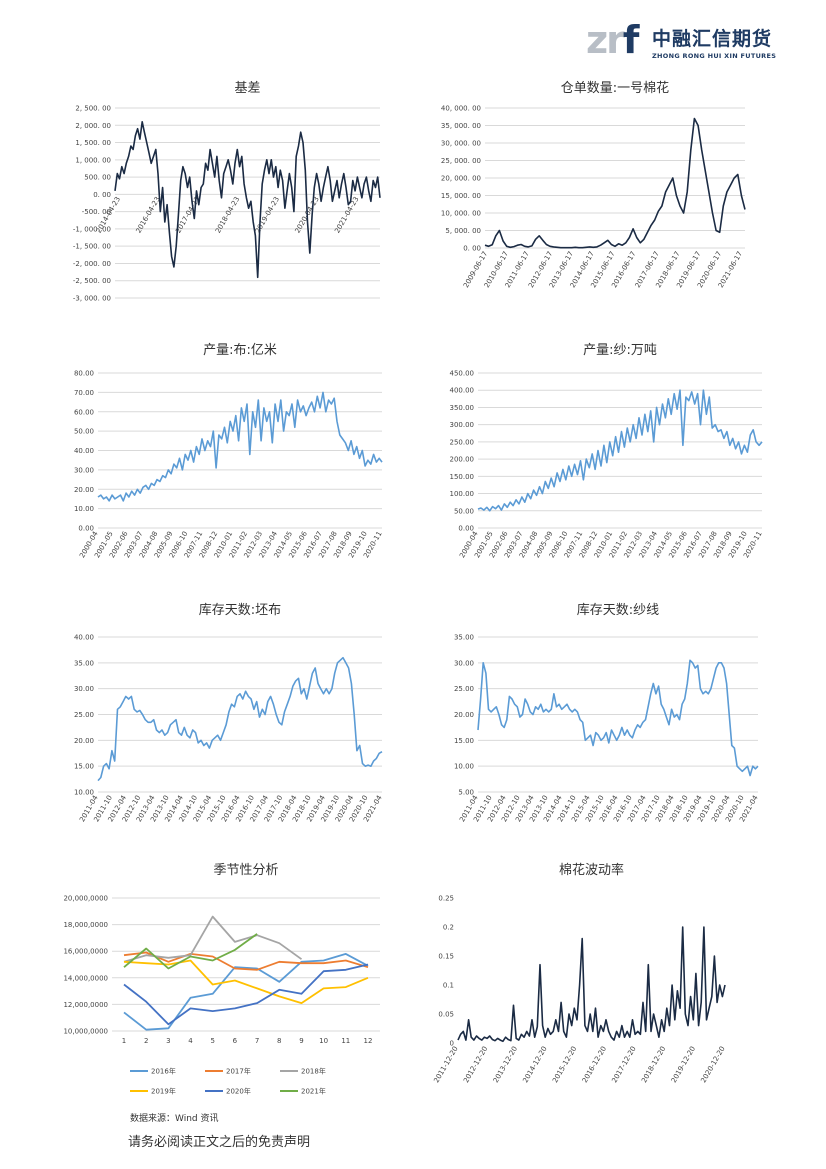 Image resolution: width=826 pixels, height=1169 pixels. Describe the element at coordinates (84, 470) in the screenshot. I see `y-tick-label: 30.00` at that location.